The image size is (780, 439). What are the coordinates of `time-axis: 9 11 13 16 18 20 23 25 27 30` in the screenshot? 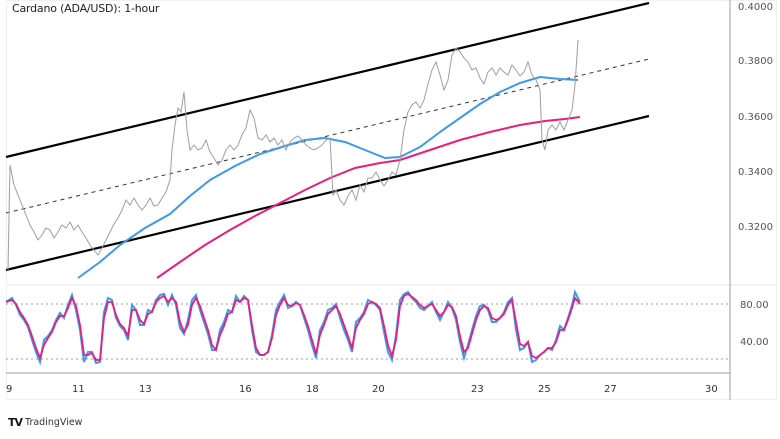 It's located at (362, 389).